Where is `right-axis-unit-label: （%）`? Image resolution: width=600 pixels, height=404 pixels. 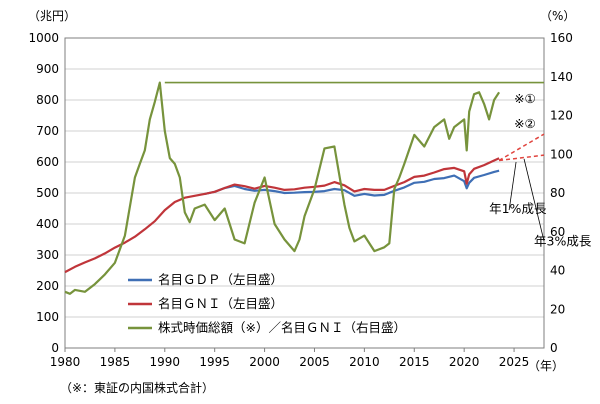 right-axis-unit-label: （%） is located at coordinates (557, 16).